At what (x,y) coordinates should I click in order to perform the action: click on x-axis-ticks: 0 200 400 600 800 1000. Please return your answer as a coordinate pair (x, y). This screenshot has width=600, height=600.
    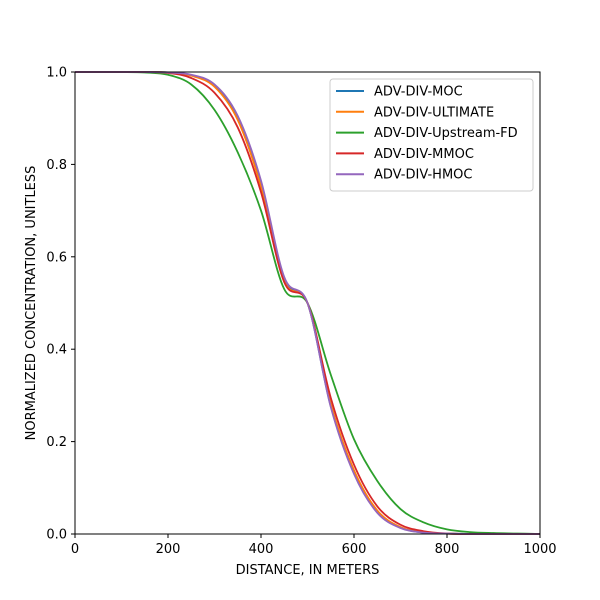
    Looking at the image, I should click on (314, 545).